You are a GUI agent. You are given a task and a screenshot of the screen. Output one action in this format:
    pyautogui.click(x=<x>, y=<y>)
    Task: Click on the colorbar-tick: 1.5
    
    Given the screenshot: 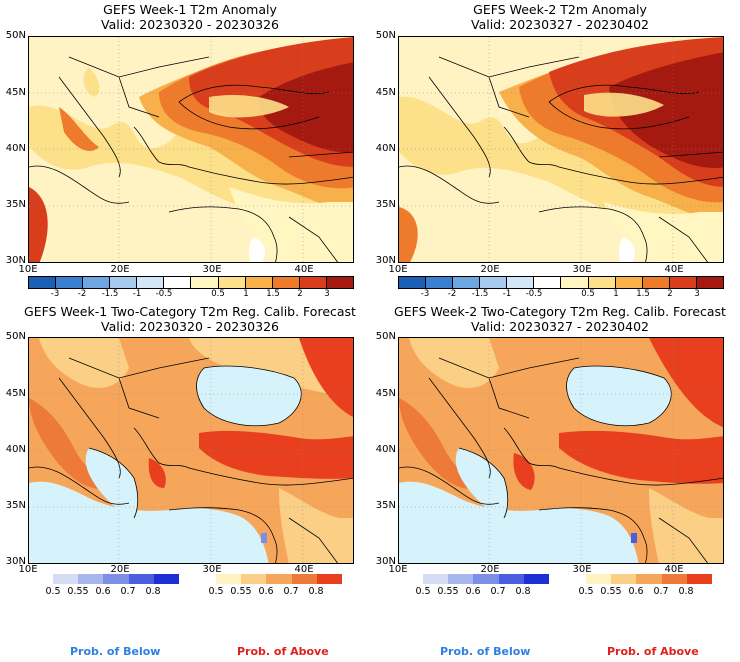 What is the action you would take?
    pyautogui.click(x=273, y=294)
    